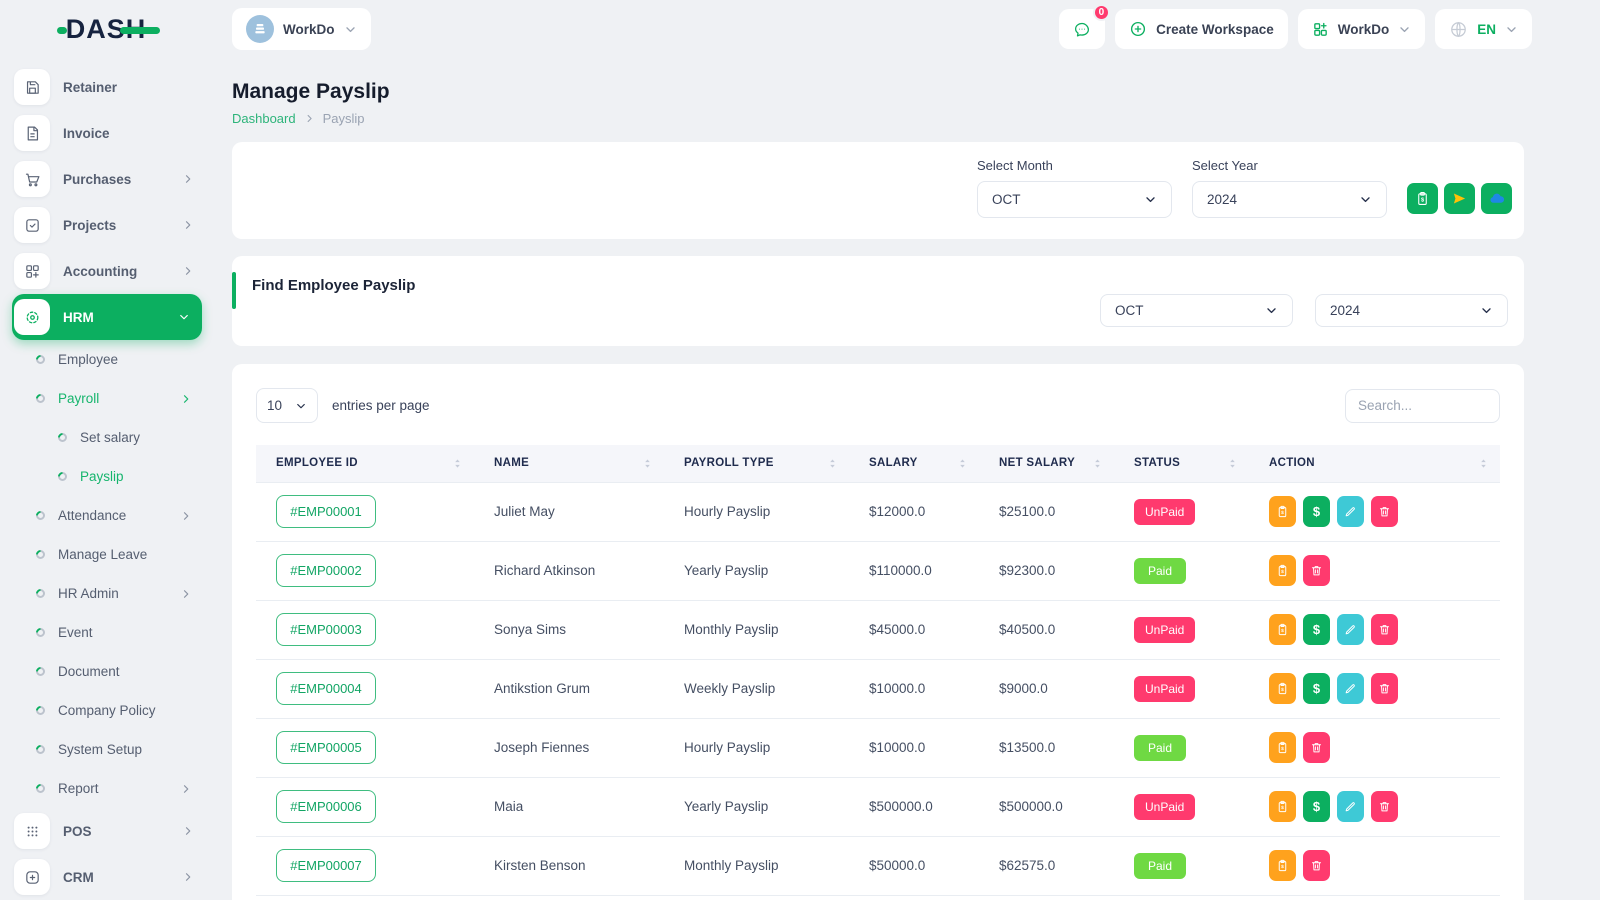  I want to click on drive-export-button, so click(1459, 198).